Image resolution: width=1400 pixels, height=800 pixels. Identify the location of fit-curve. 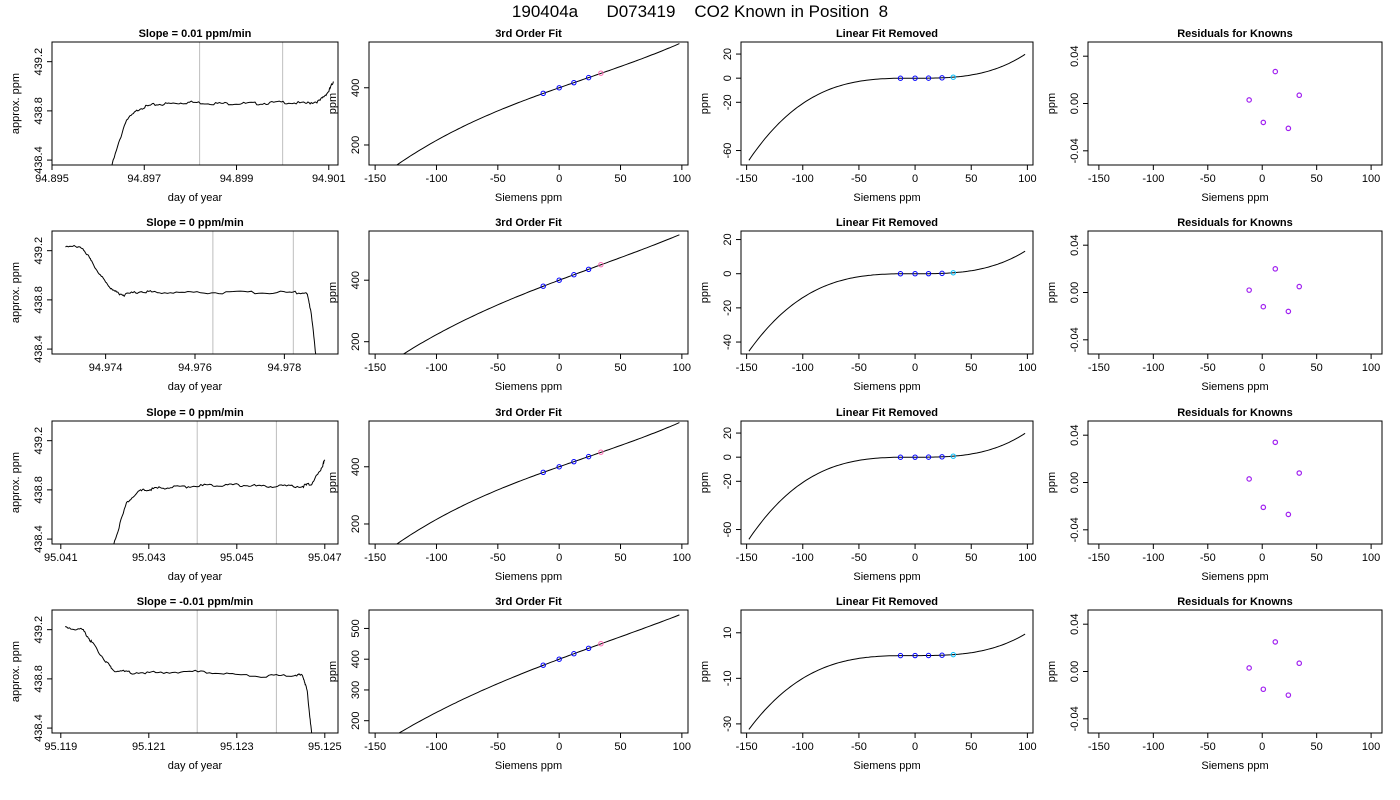
(887, 301).